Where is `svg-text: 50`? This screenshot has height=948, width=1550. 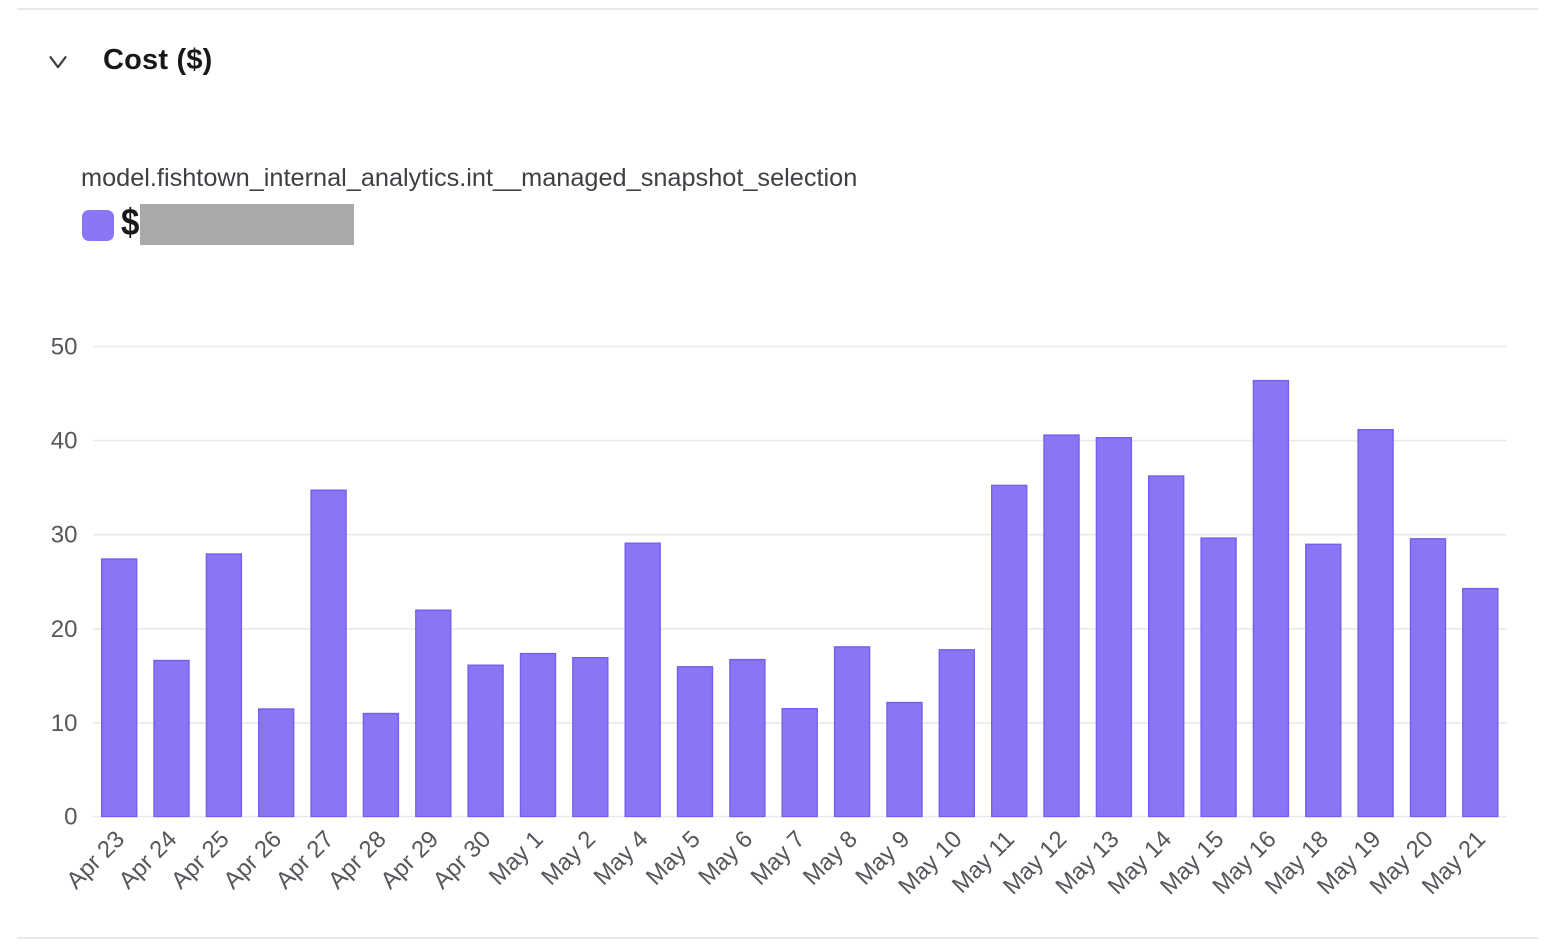 svg-text: 50 is located at coordinates (64, 347).